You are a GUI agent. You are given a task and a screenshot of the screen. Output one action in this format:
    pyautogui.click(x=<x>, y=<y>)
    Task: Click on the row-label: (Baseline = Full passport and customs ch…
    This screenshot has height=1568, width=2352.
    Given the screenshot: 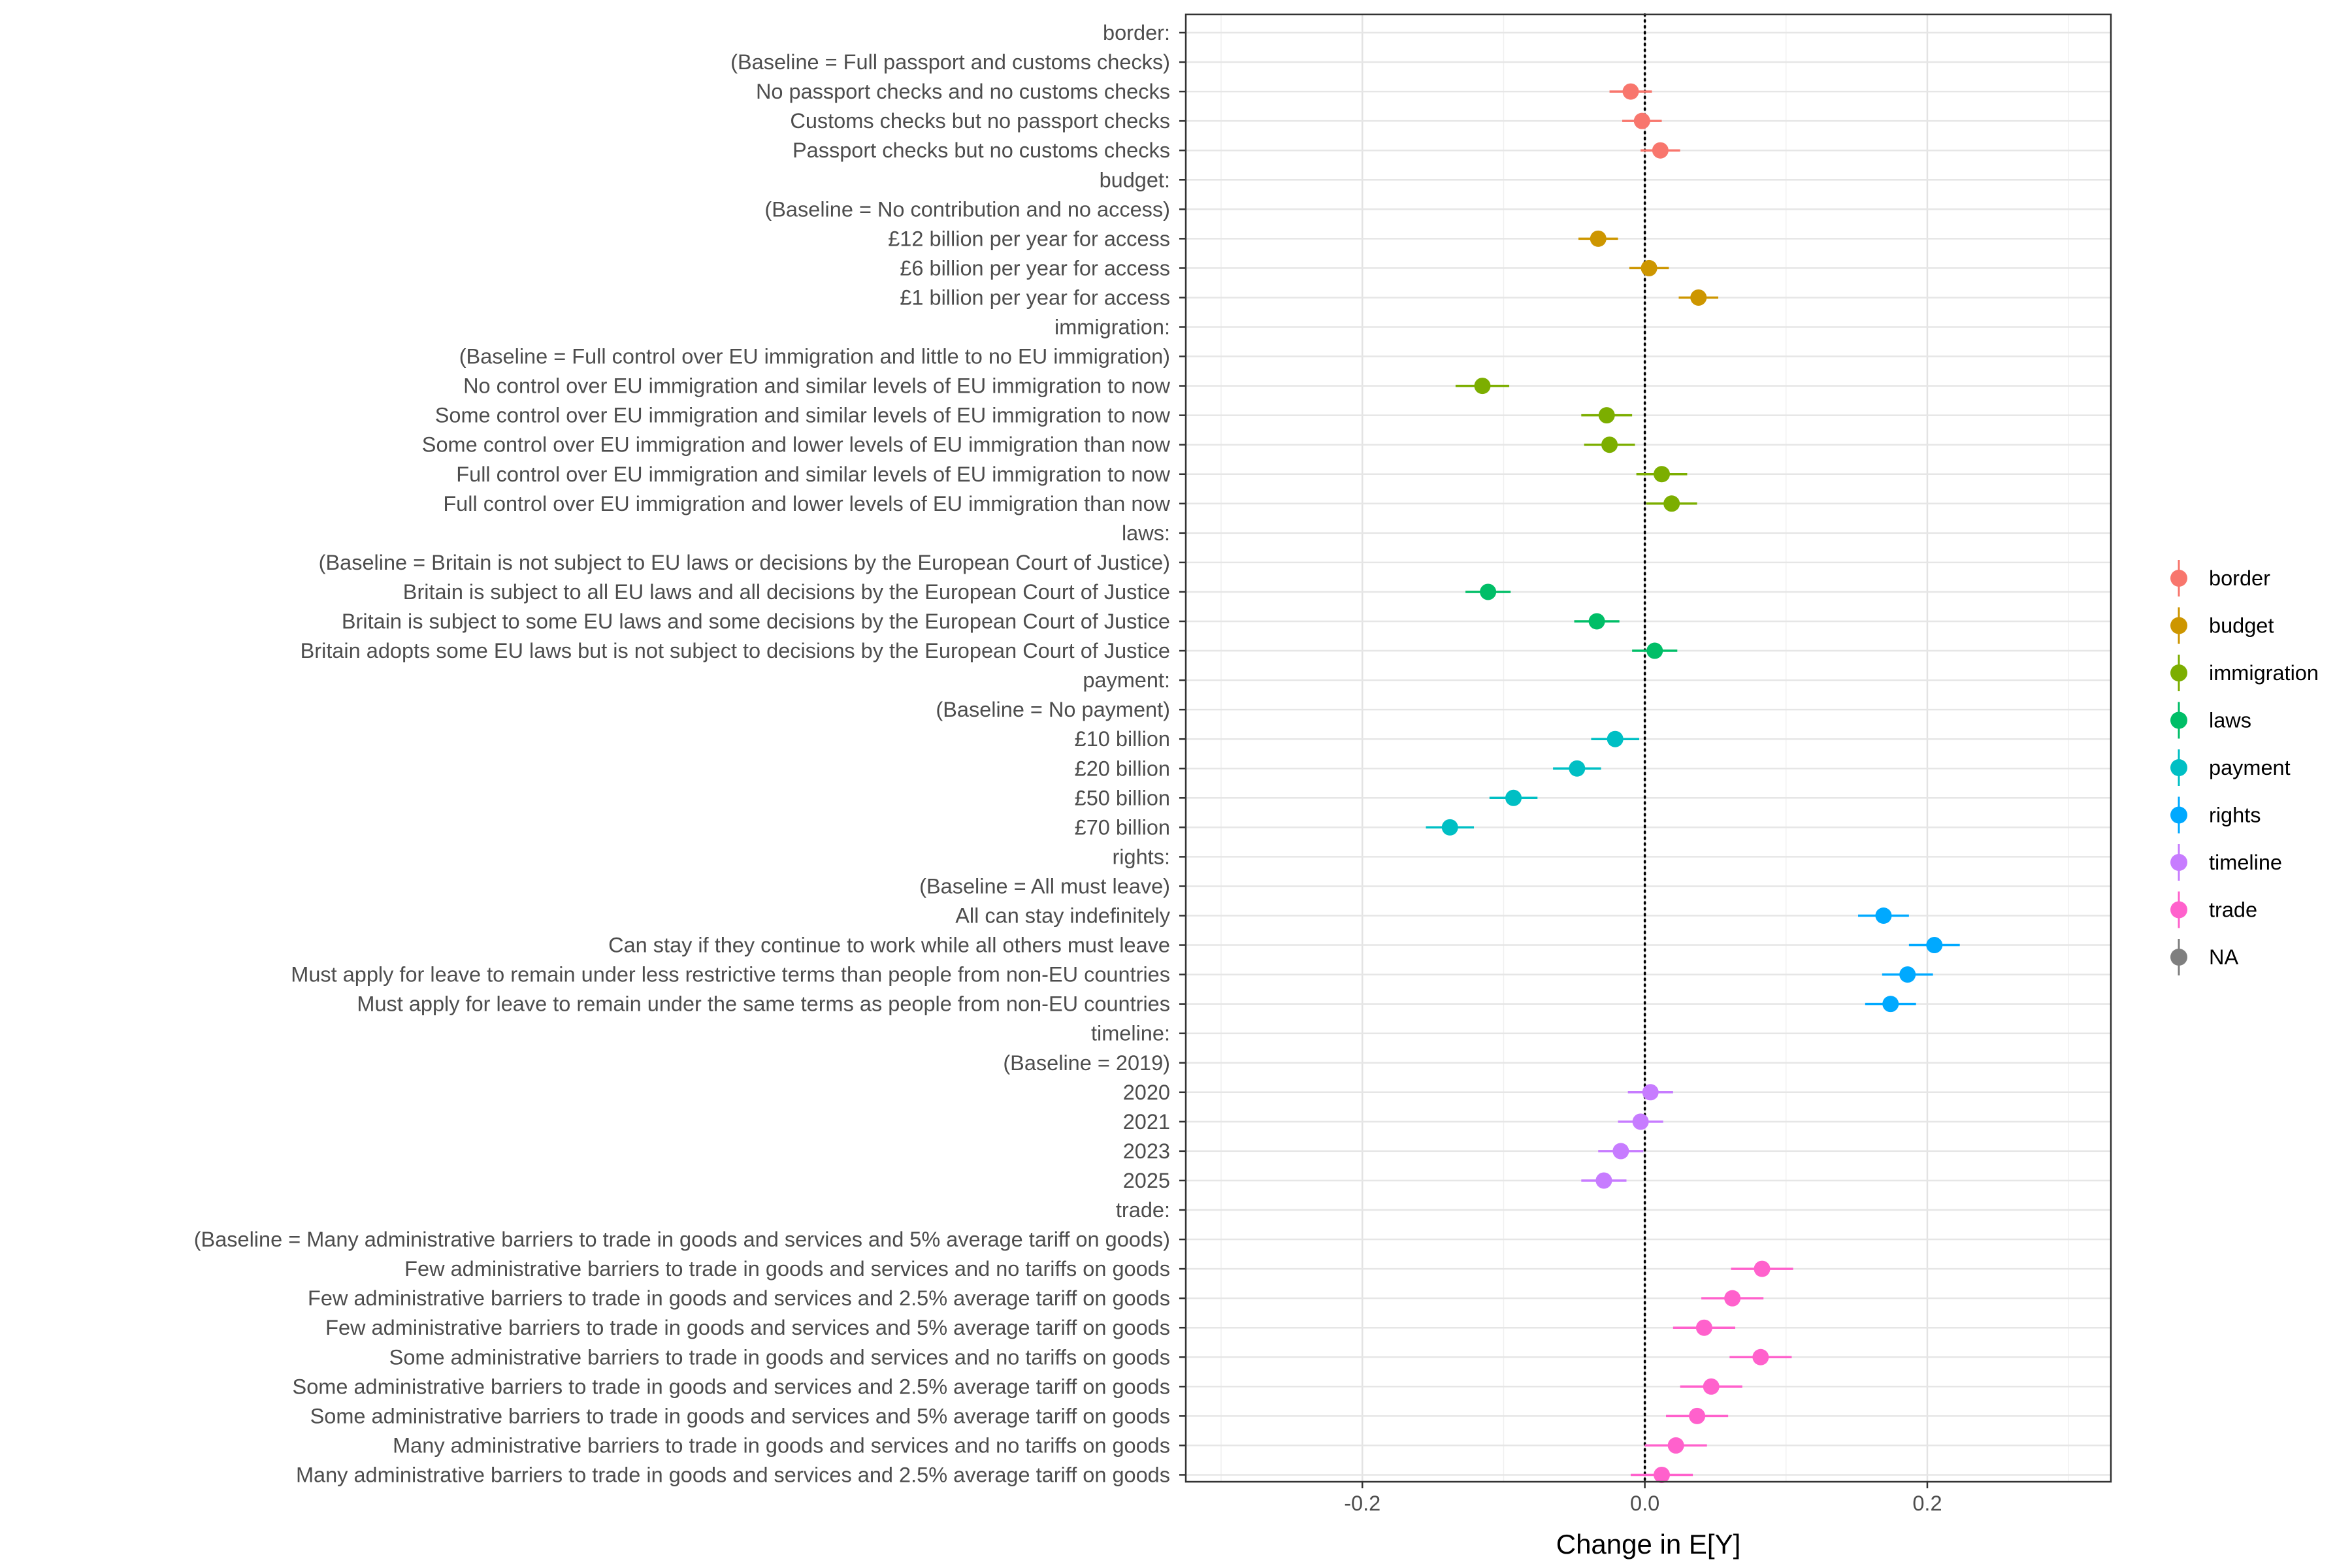 What is the action you would take?
    pyautogui.click(x=950, y=62)
    